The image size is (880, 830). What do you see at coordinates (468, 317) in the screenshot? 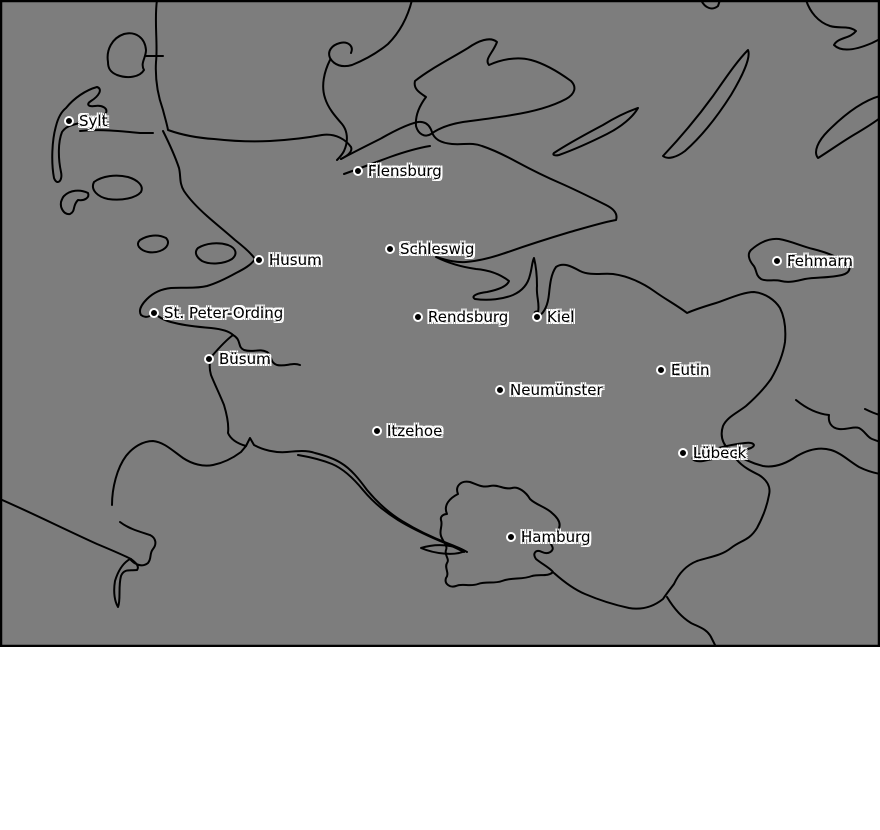
I see `city-label: Rendsburg` at bounding box center [468, 317].